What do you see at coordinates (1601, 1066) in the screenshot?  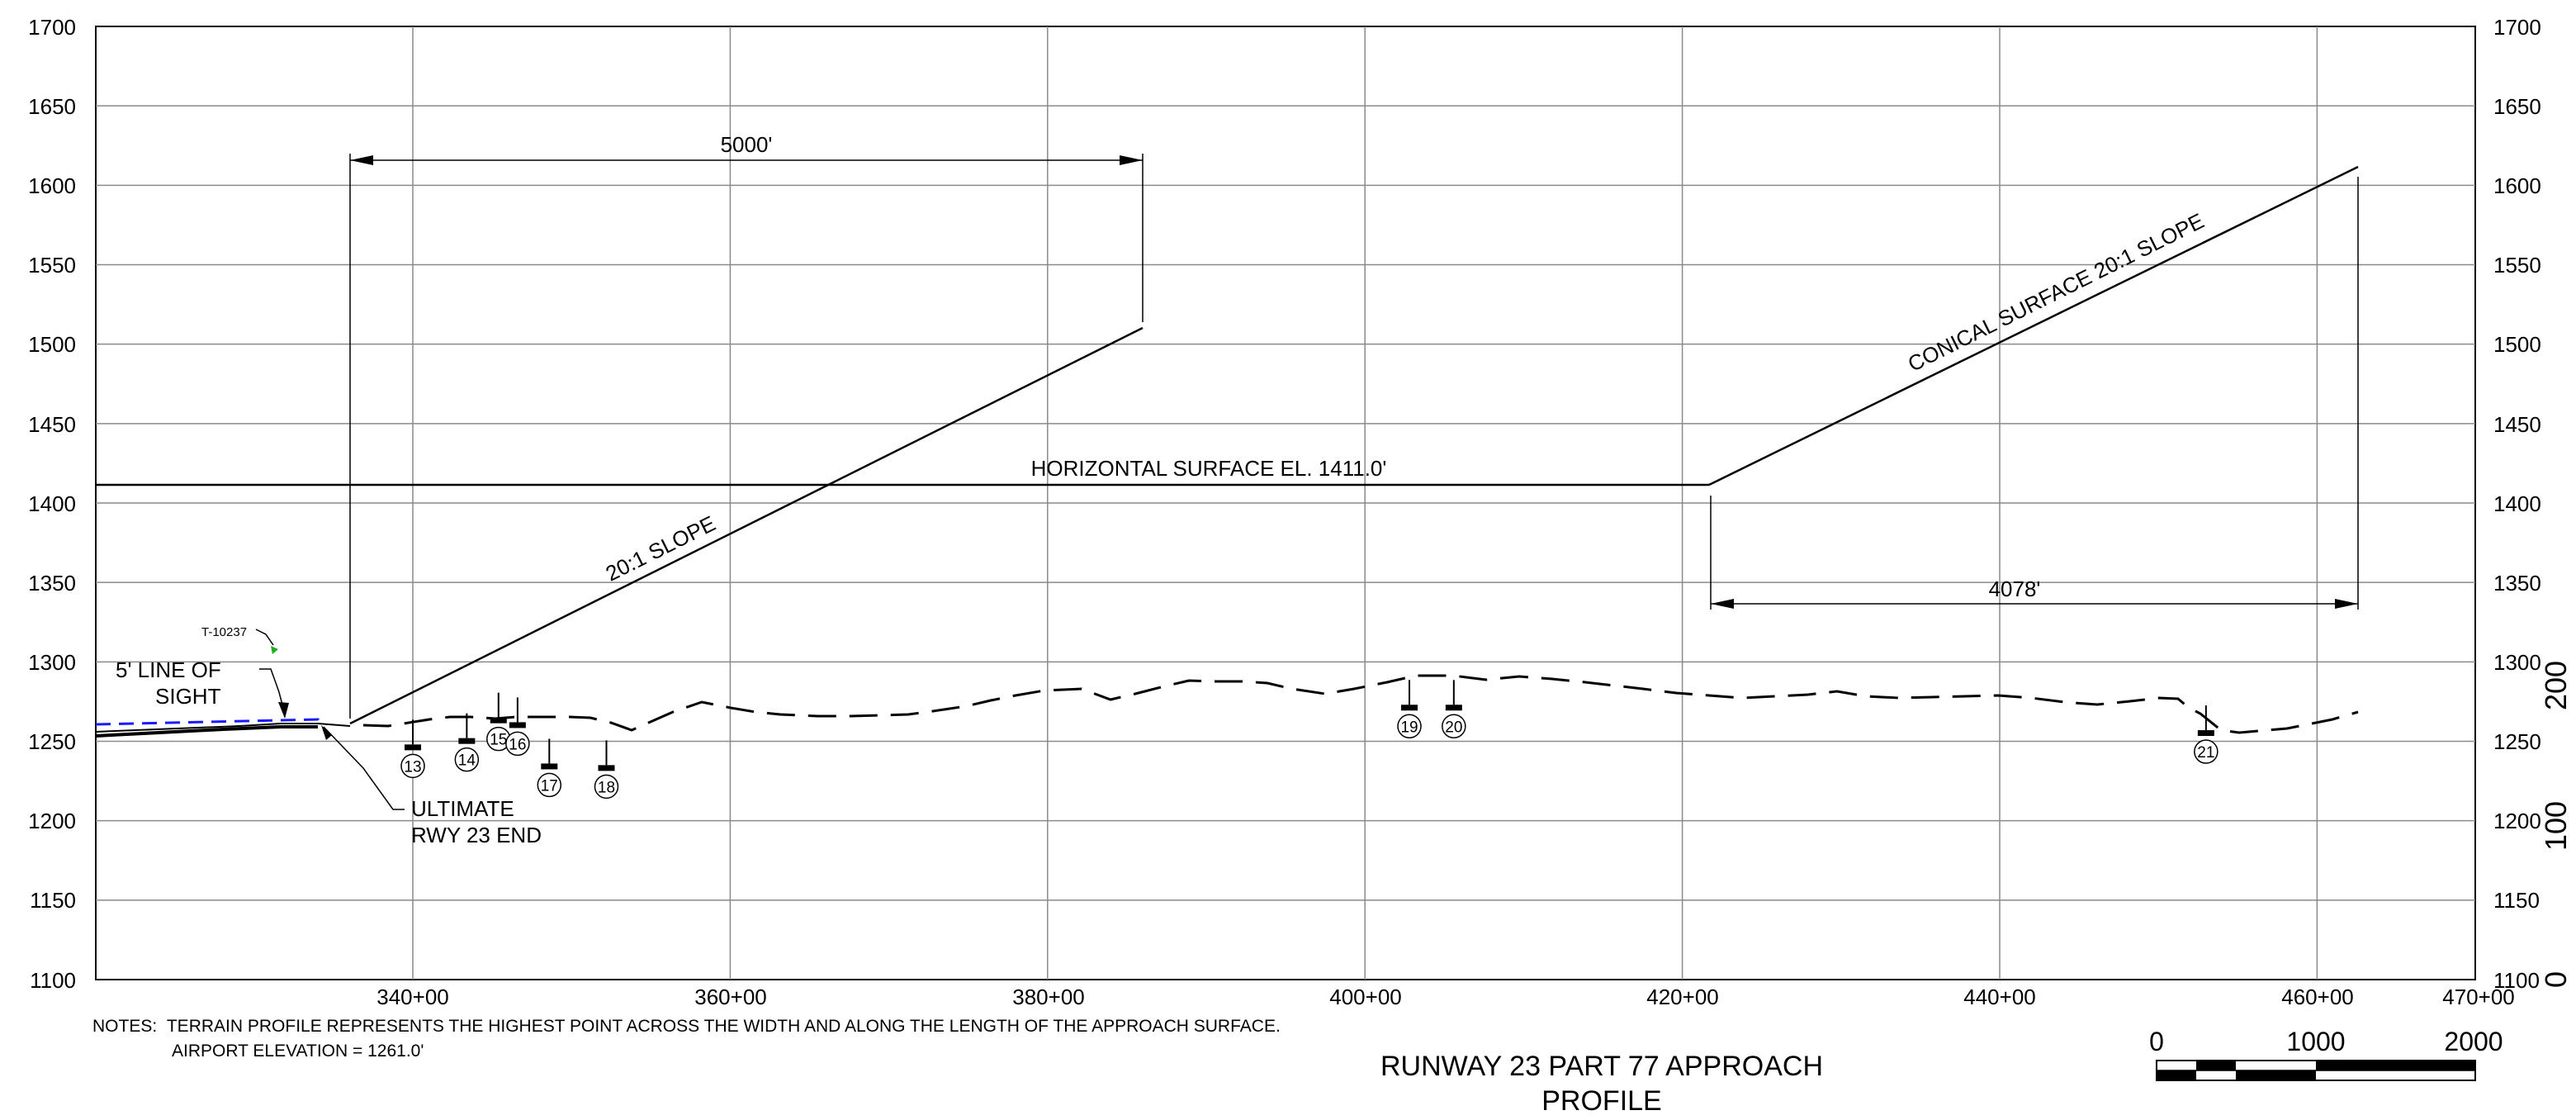 I see `drawing-title-line-1: RUNWAY 23 PART 77 APPROACH` at bounding box center [1601, 1066].